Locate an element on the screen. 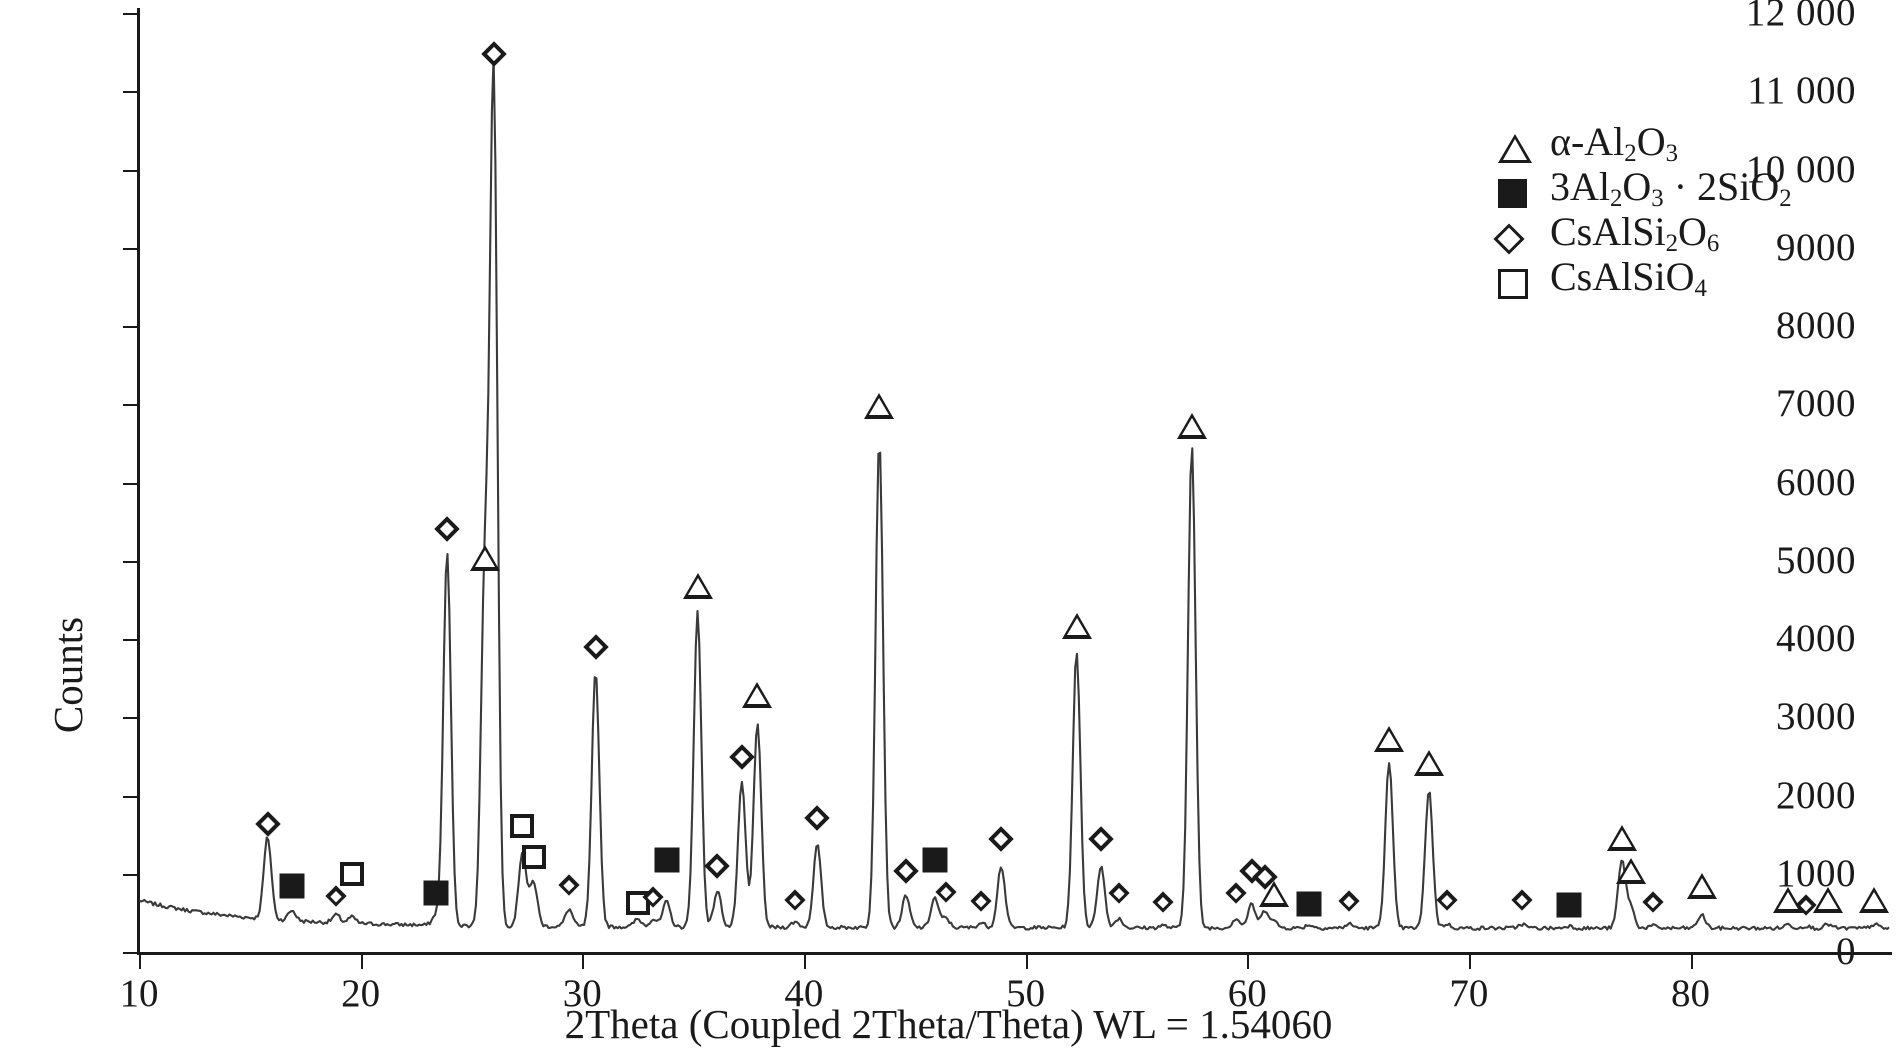 Image resolution: width=1897 pixels, height=1054 pixels. y-tick-label: 4000 is located at coordinates (1816, 638).